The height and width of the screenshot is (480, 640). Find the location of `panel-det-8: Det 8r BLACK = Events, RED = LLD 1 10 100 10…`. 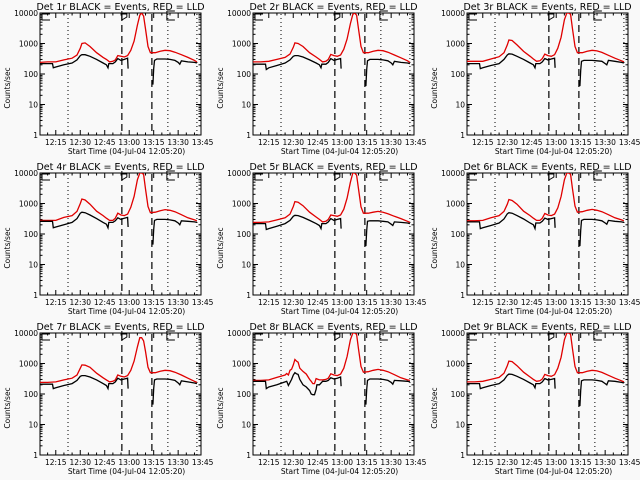

panel-det-8: Det 8r BLACK = Events, RED = LLD 1 10 100 10… is located at coordinates (321, 399).